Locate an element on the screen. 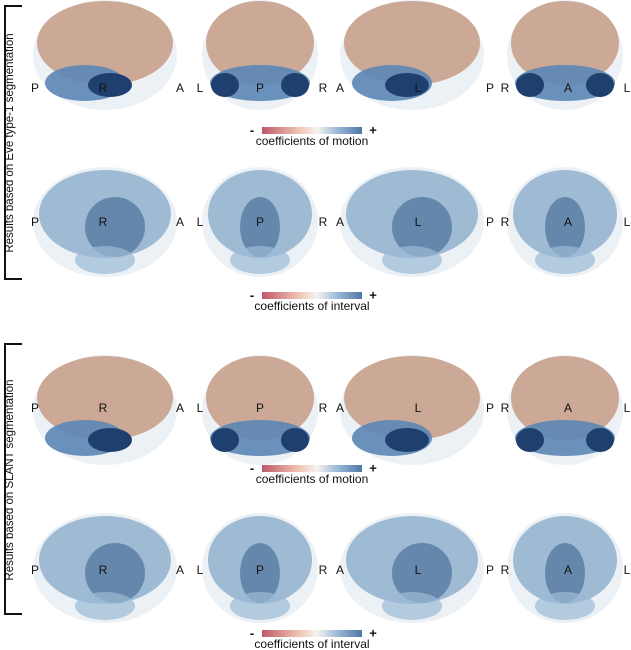 The image size is (631, 650). bracket-slant is located at coordinates (14, 479).